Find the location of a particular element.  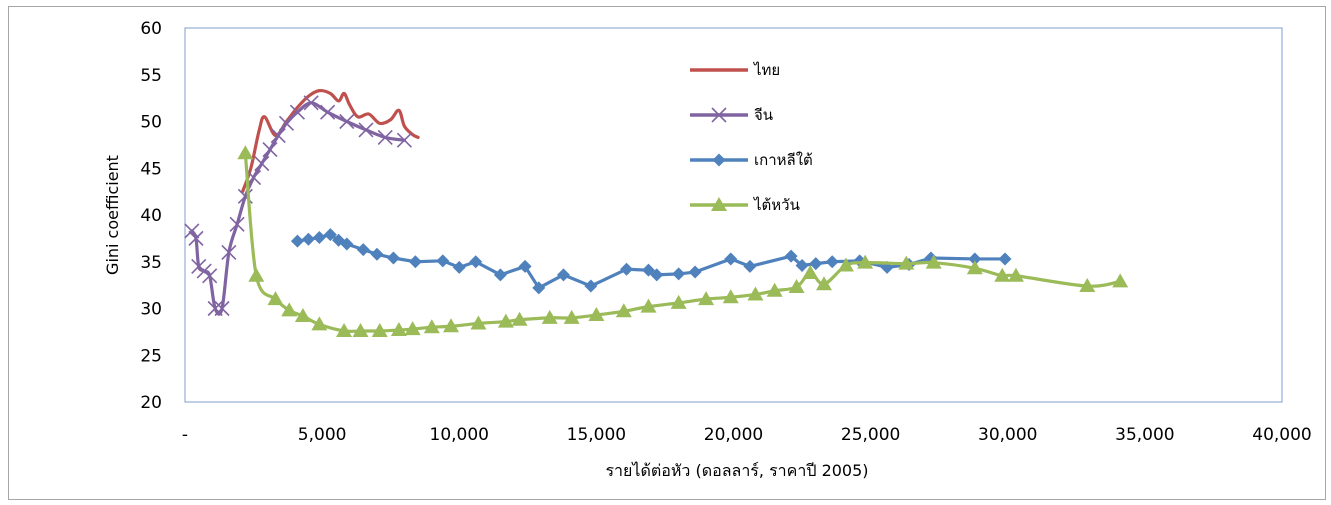

y-axis-ticks: 20 25 30 35 40 45 50 55 60 is located at coordinates (151, 216).